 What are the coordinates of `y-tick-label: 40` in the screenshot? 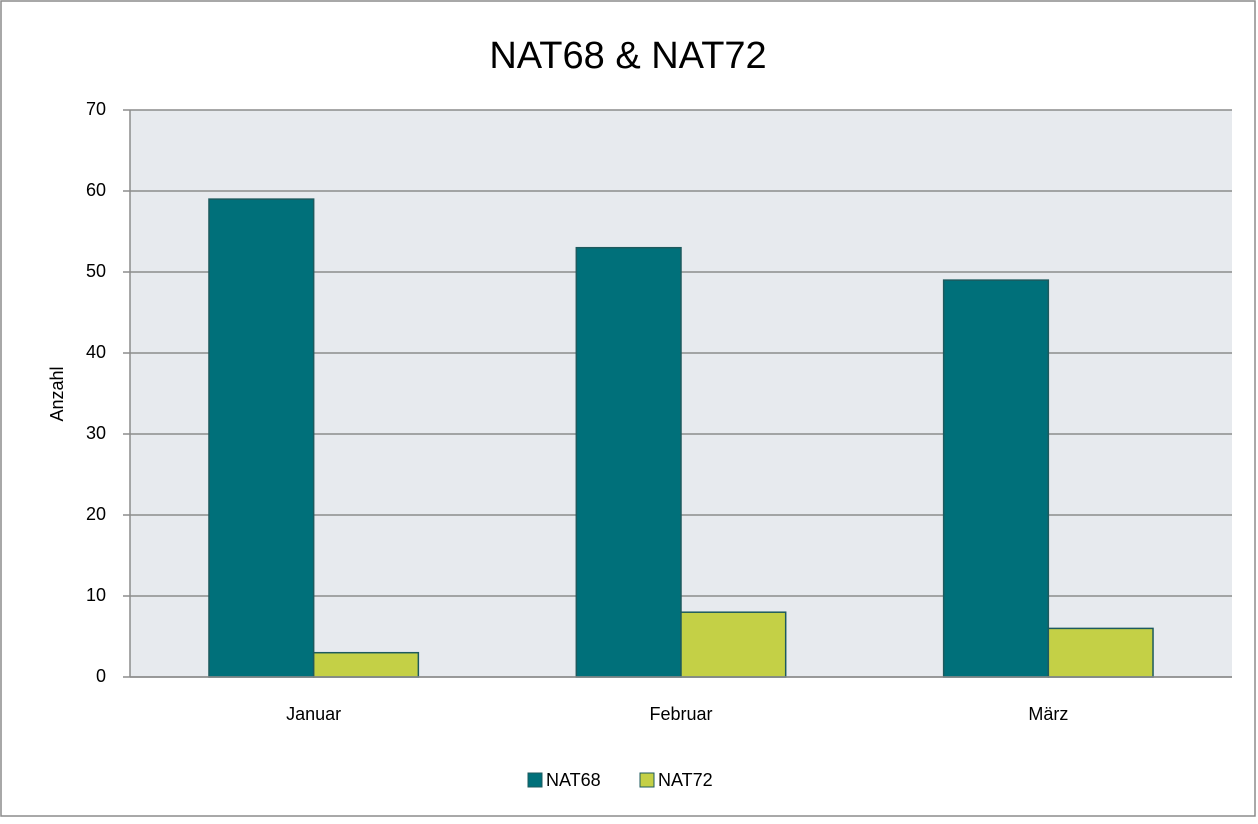 It's located at (96, 352).